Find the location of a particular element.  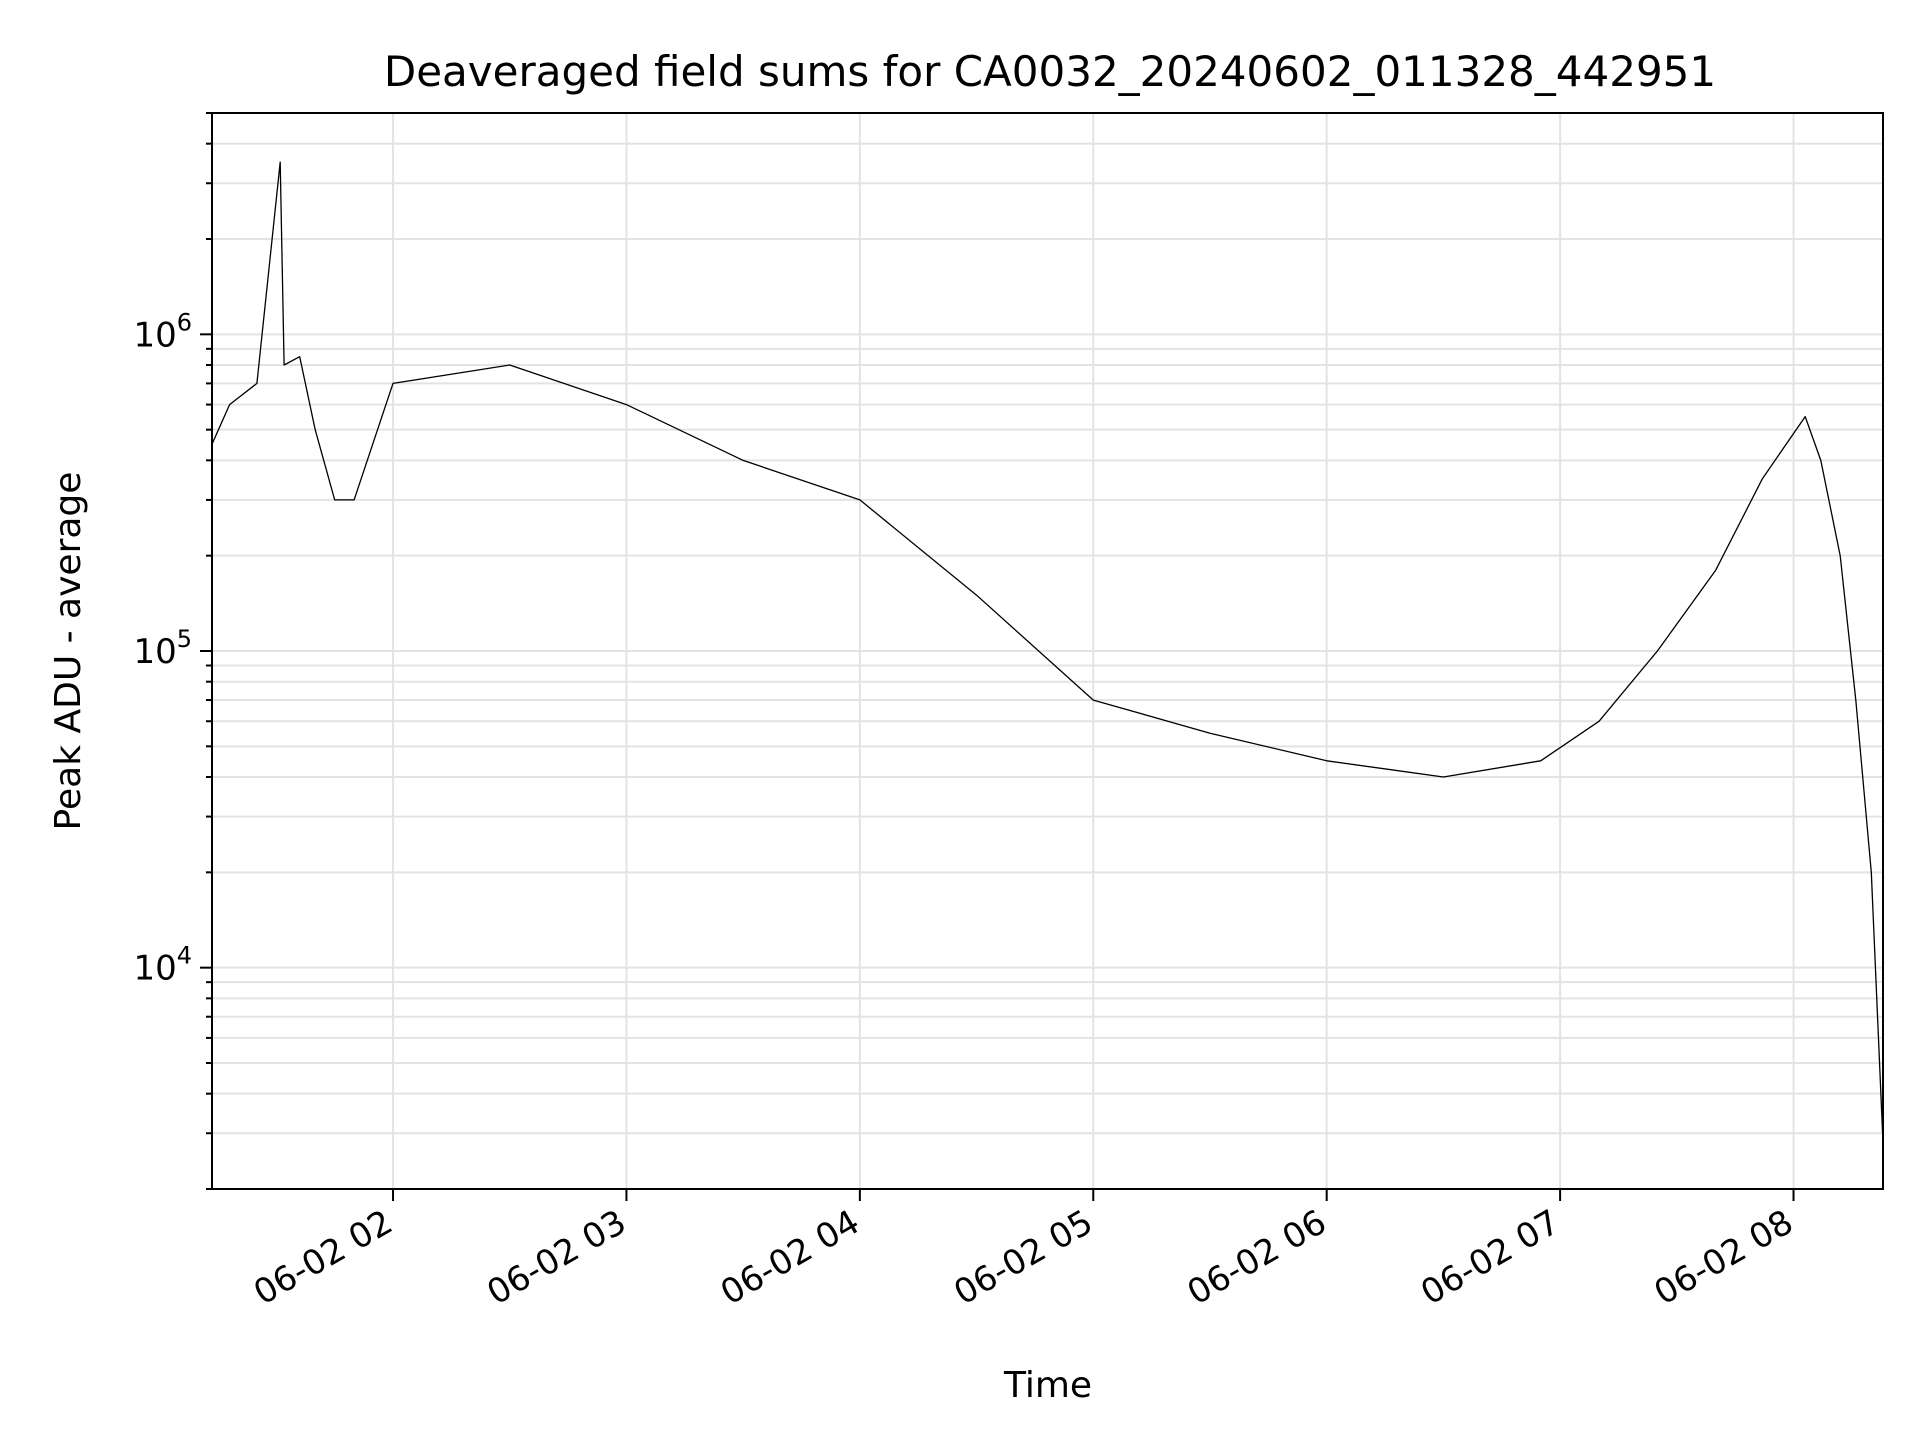

y-axis: 10⁴ 10⁵ 10⁶ is located at coordinates (172, 651).